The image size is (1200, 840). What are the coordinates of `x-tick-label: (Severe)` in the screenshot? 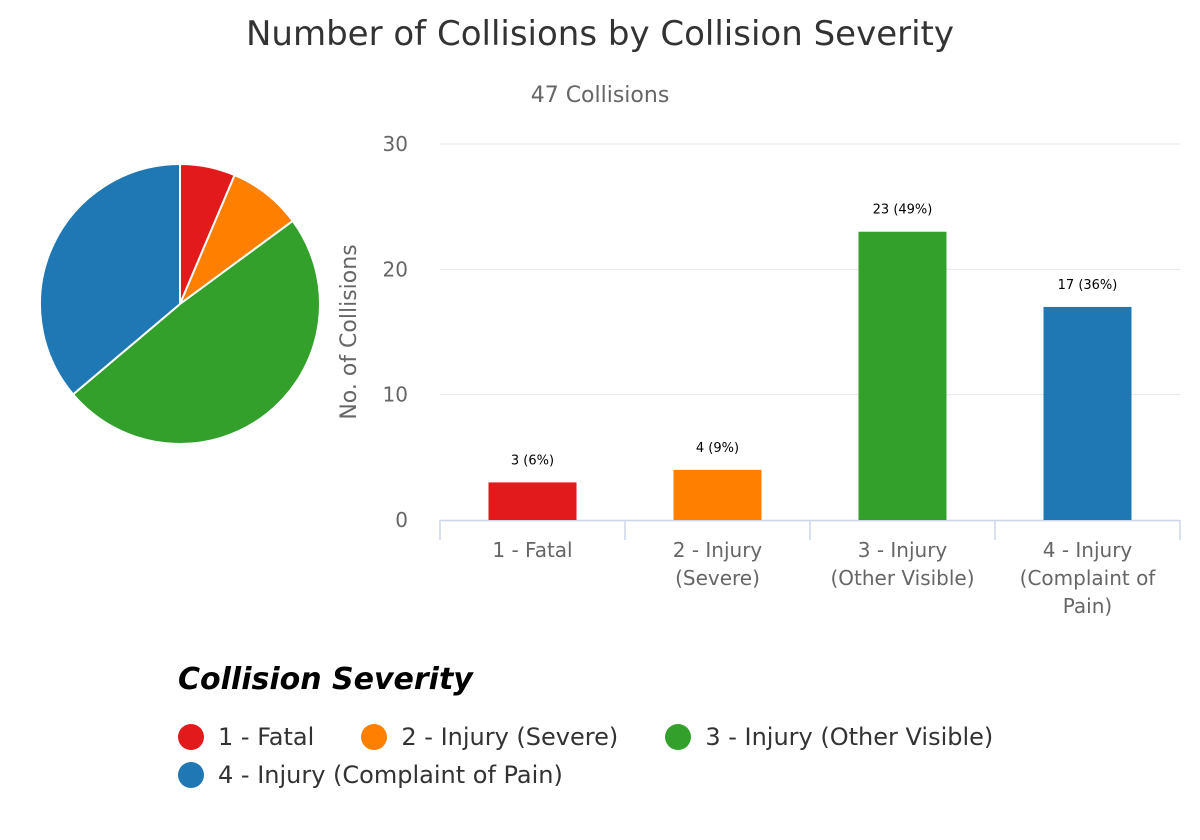 It's located at (717, 578).